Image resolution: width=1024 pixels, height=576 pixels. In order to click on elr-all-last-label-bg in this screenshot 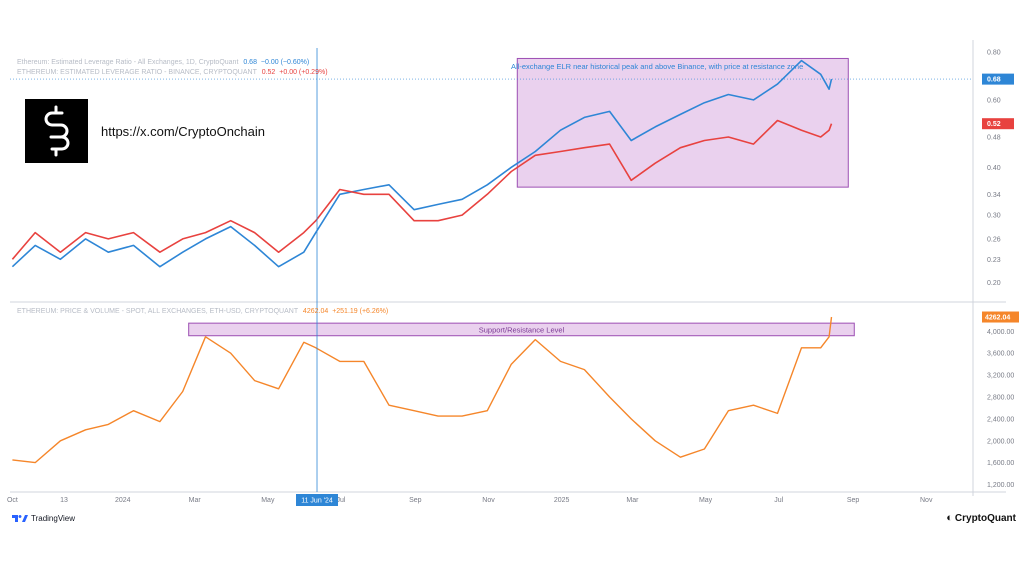, I will do `click(998, 79)`.